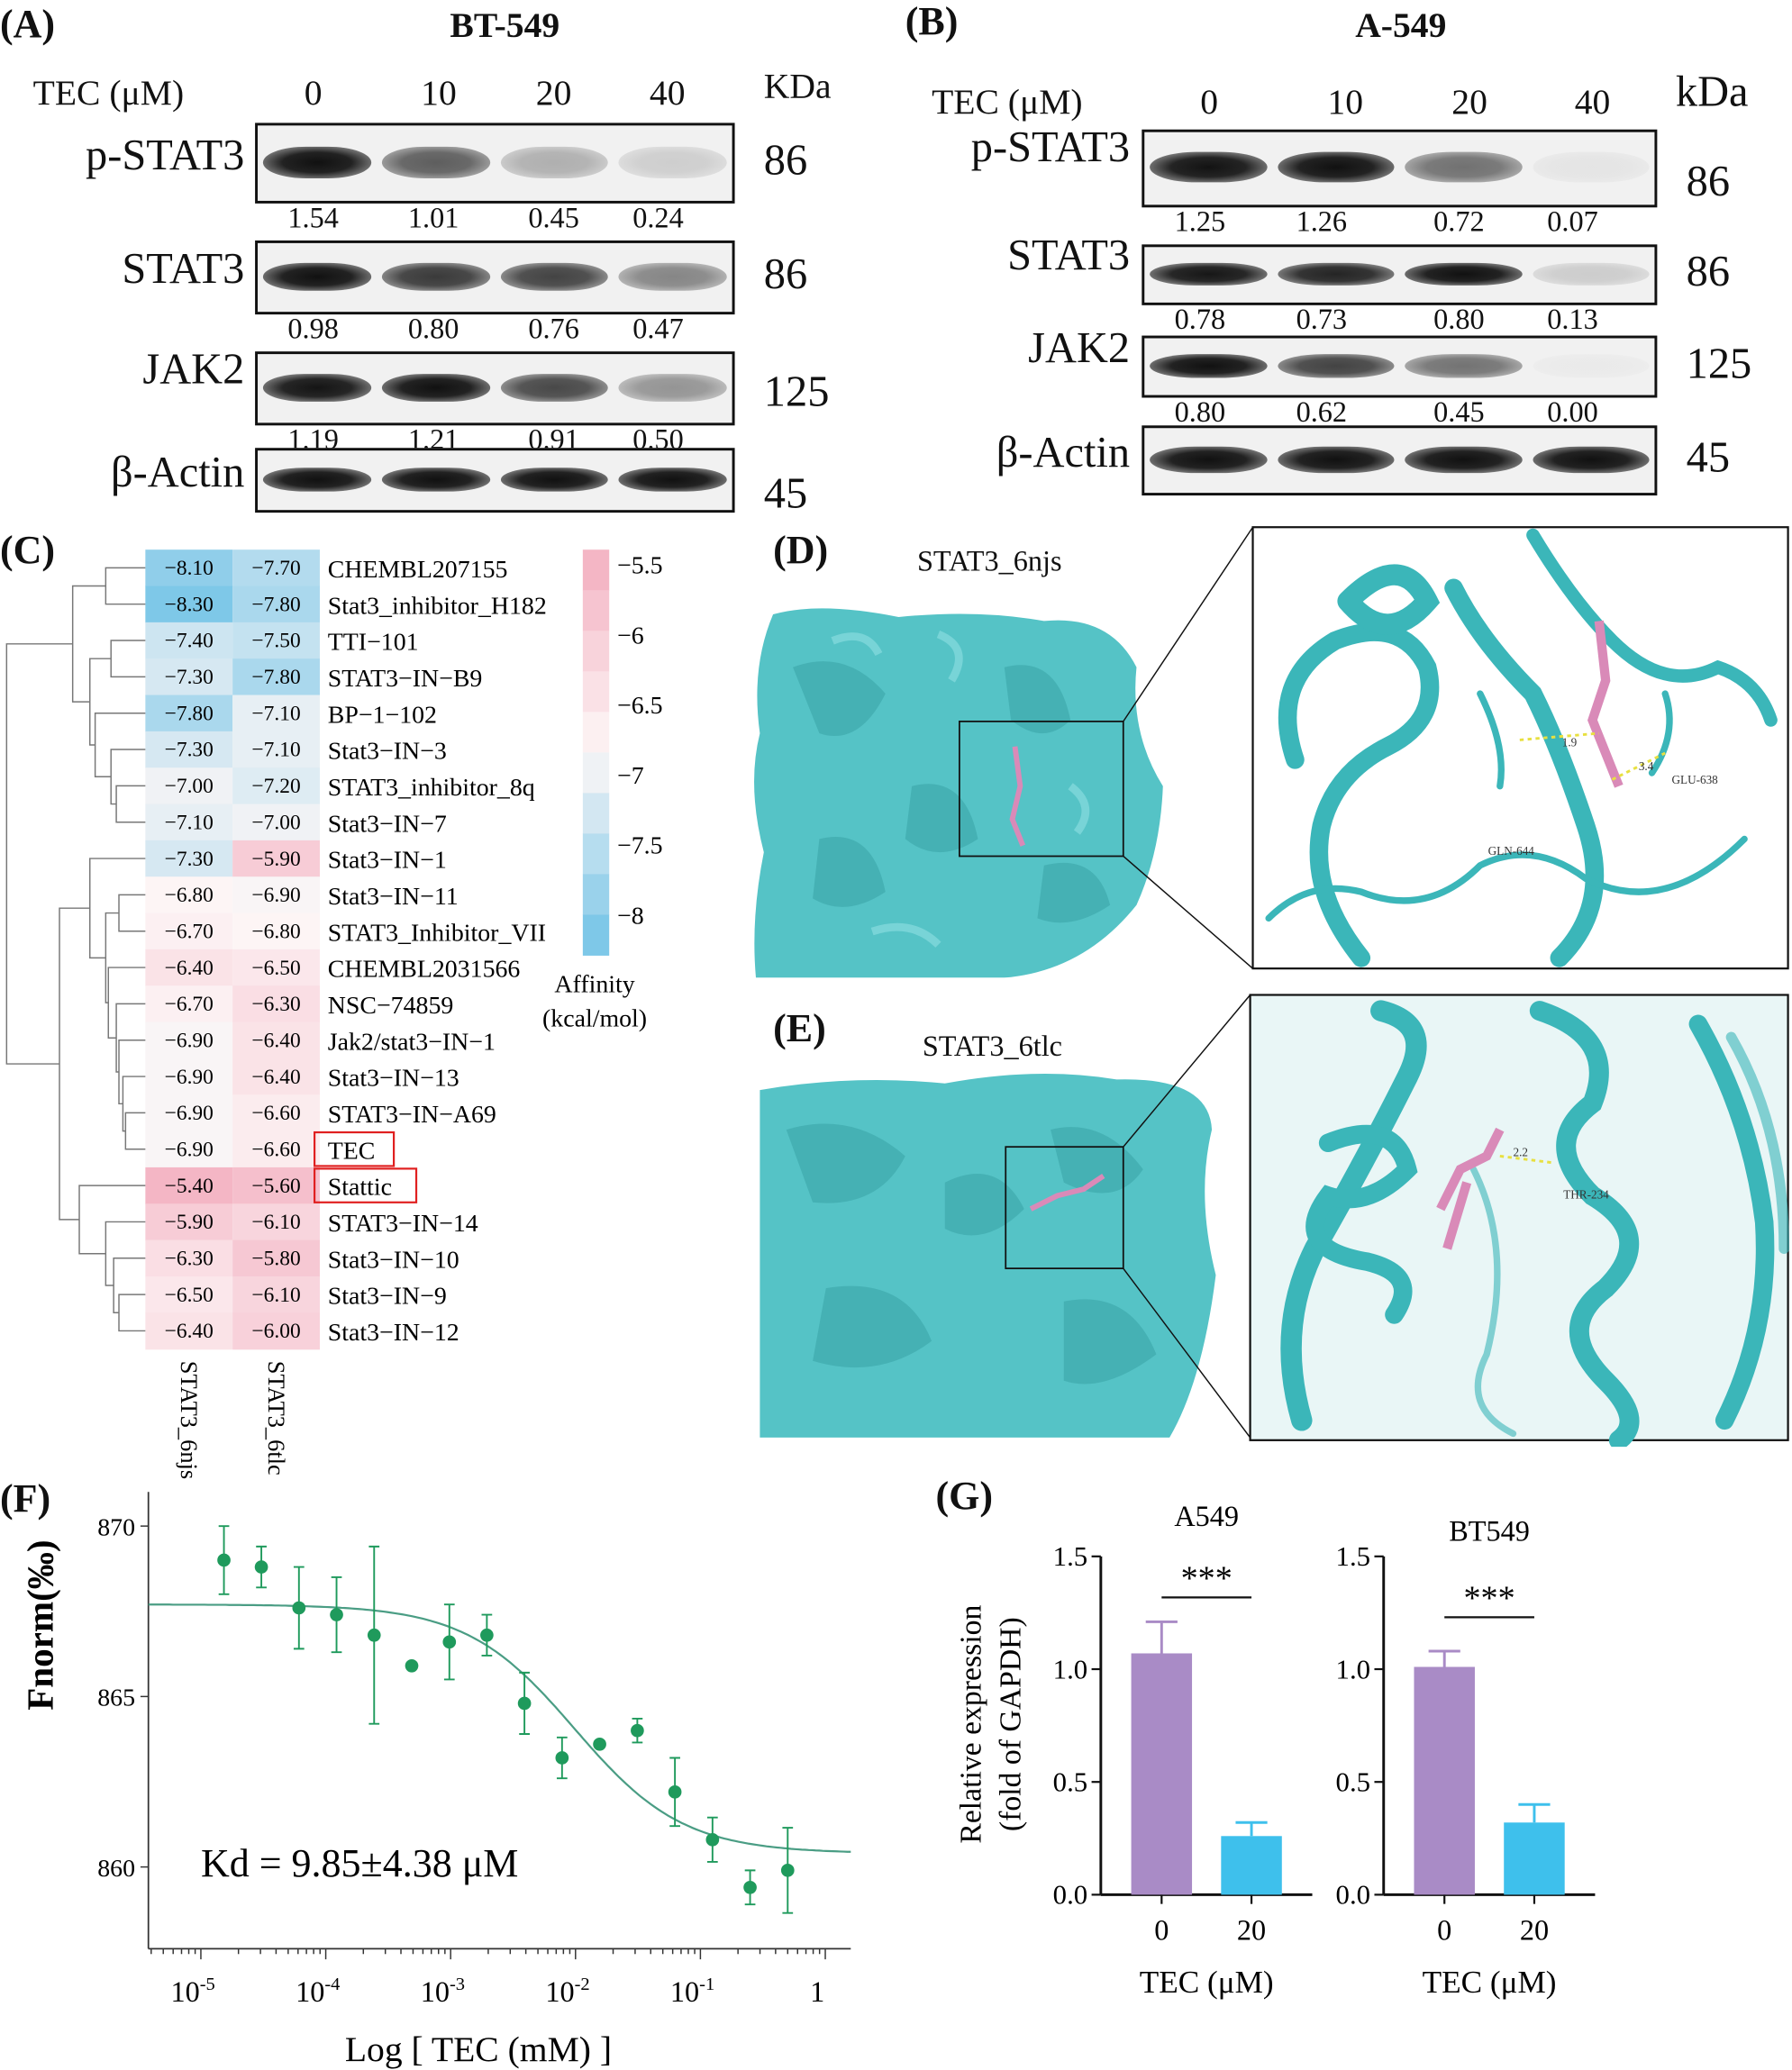 The height and width of the screenshot is (2070, 1792). Describe the element at coordinates (313, 328) in the screenshot. I see `quantification-value: 0.98` at that location.